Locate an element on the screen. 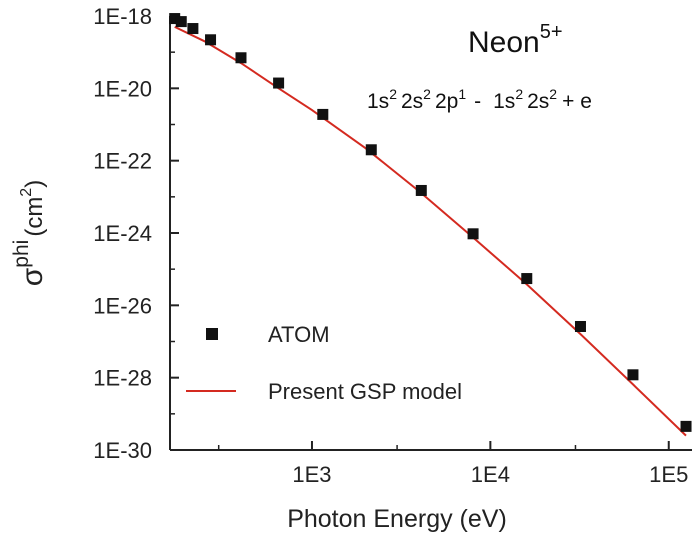 This screenshot has height=538, width=700. x-ticks: 1E3 1E4 1E5 is located at coordinates (452, 464).